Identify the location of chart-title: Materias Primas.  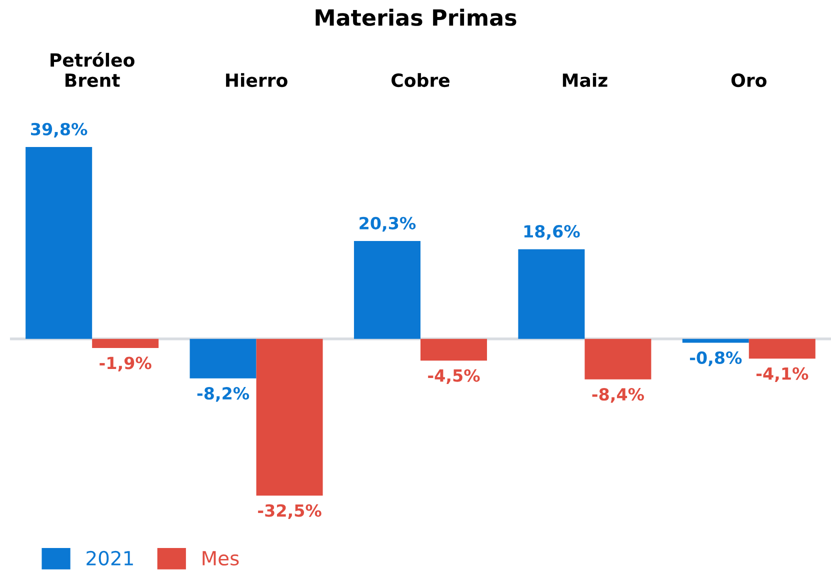
(416, 17).